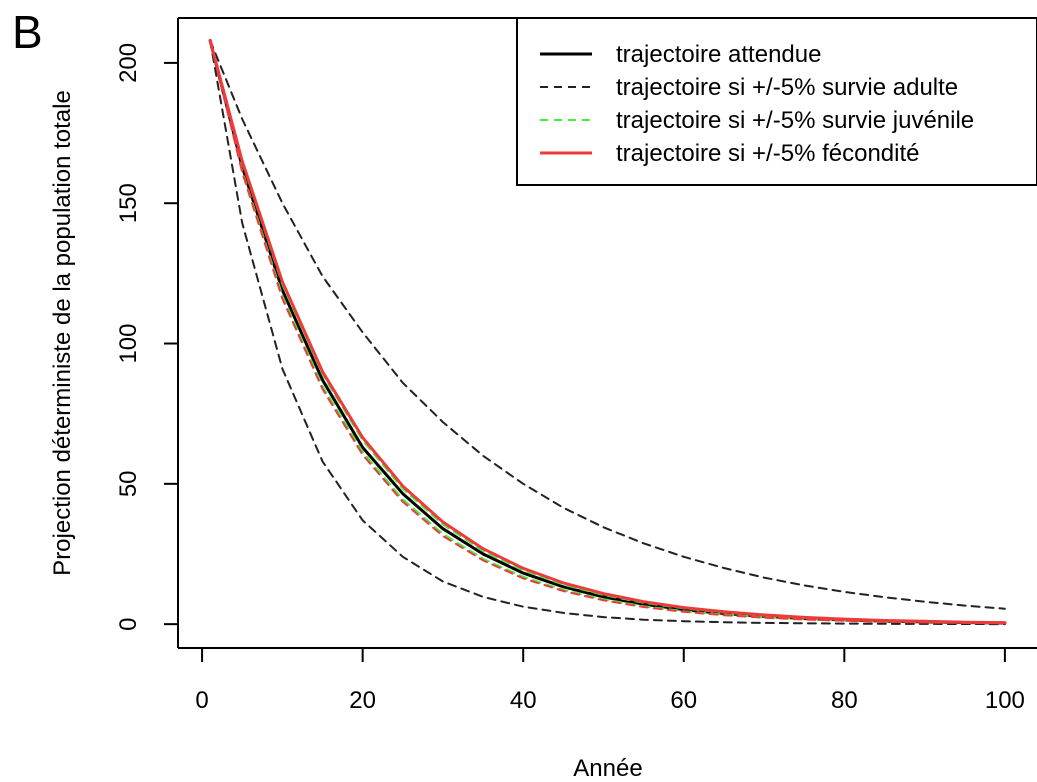 Image resolution: width=1037 pixels, height=782 pixels. What do you see at coordinates (844, 700) in the screenshot?
I see `x-tick-label: 80` at bounding box center [844, 700].